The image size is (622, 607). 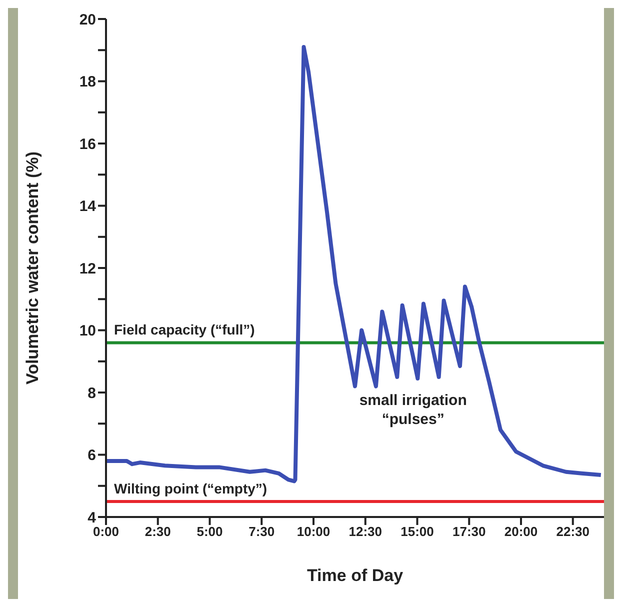 What do you see at coordinates (355, 575) in the screenshot?
I see `x-axis-title: Time of Day` at bounding box center [355, 575].